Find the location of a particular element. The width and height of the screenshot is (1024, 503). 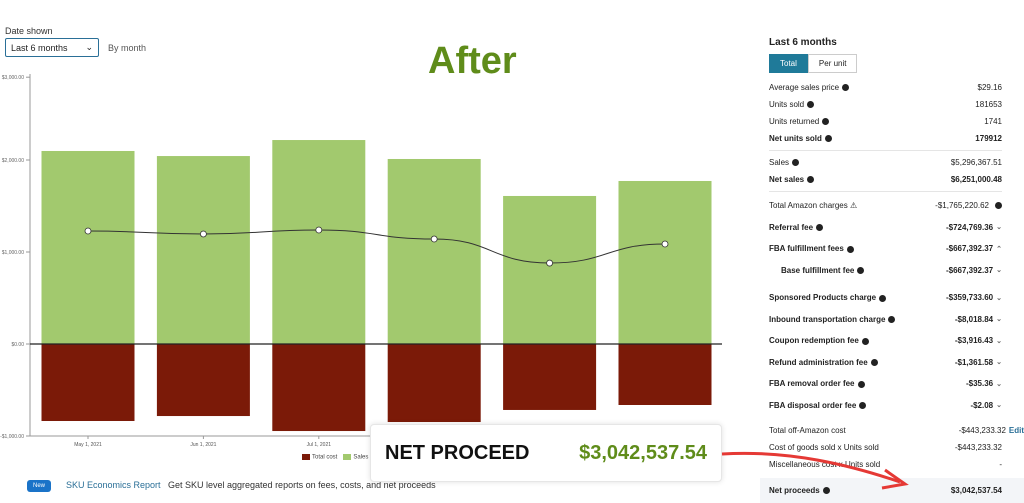

row-value: -$1,361.58 ⌄ is located at coordinates (978, 362).